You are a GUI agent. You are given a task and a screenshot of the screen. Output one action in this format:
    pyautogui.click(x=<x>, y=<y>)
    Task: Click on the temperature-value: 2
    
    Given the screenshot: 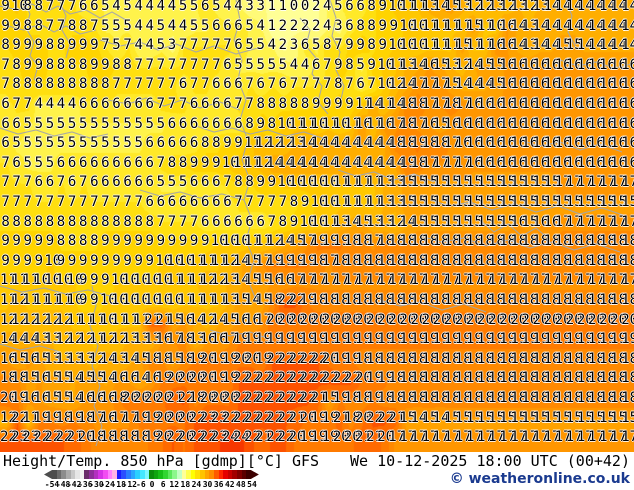 What is the action you would take?
    pyautogui.click(x=283, y=45)
    